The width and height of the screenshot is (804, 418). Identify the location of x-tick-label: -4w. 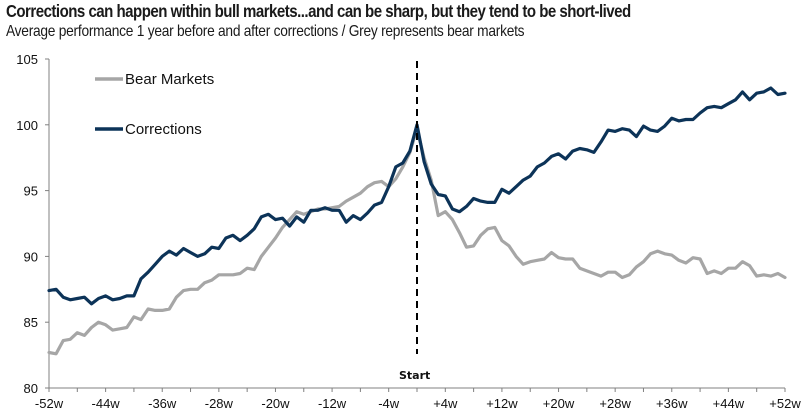
(389, 403).